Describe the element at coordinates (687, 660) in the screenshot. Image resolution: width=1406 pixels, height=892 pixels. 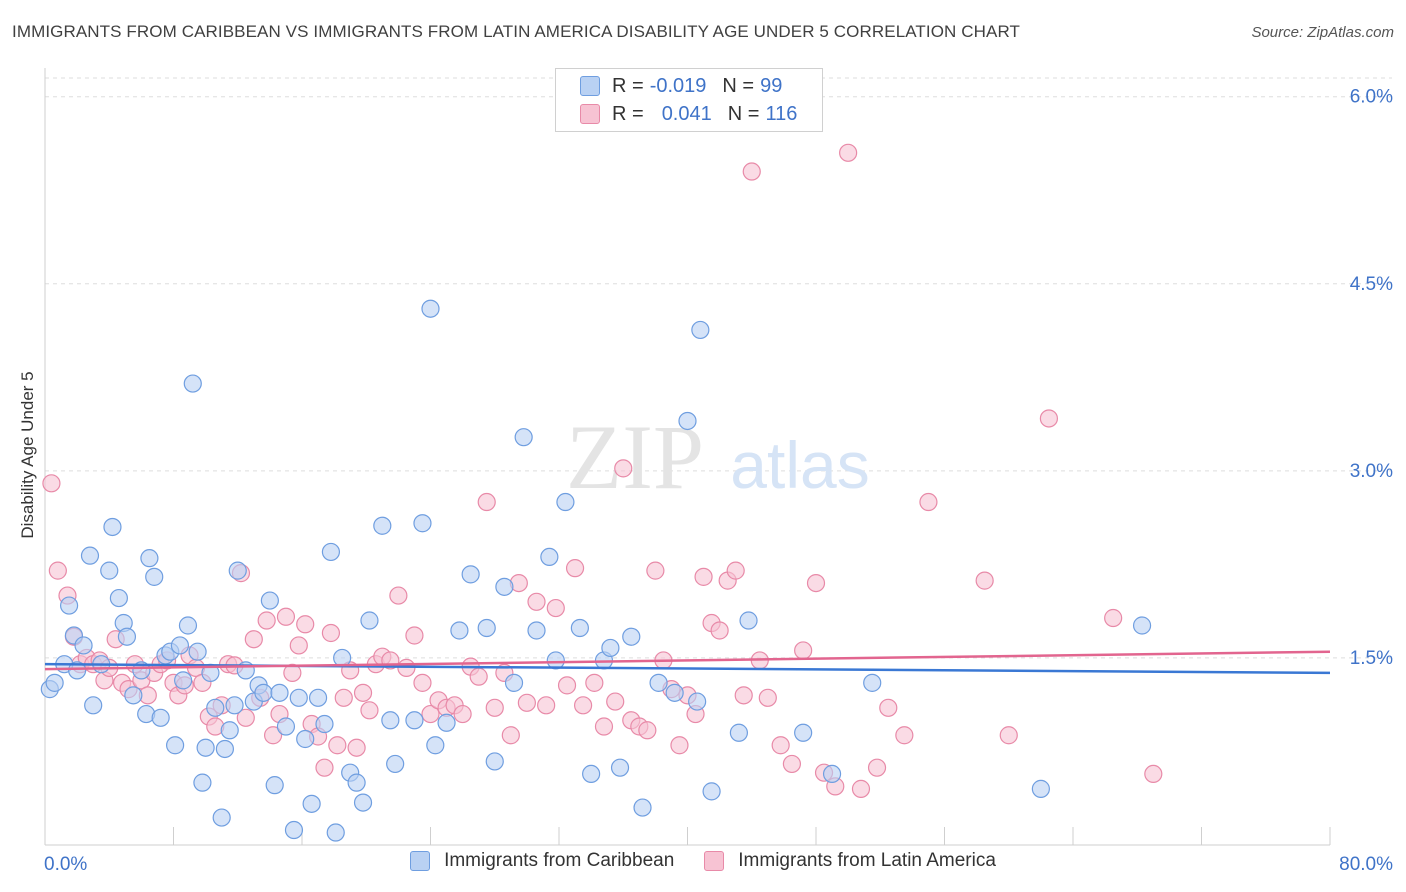
I see `latin-america-trend-line` at that location.